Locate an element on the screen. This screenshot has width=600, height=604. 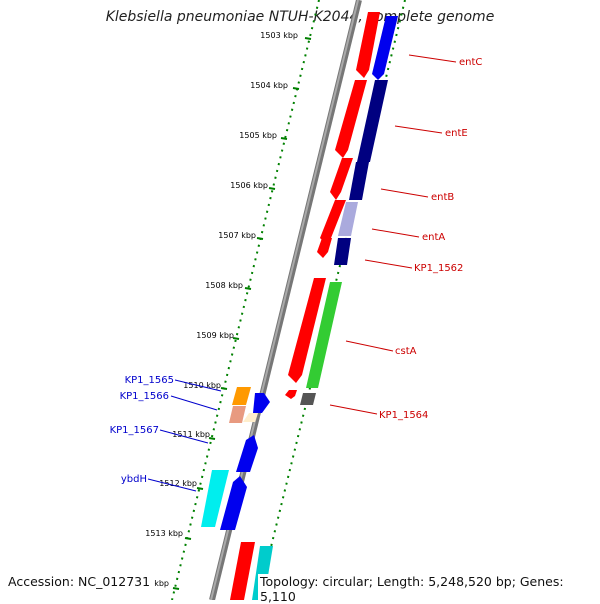
tick-label: 1508 kbp is located at coordinates (224, 285).